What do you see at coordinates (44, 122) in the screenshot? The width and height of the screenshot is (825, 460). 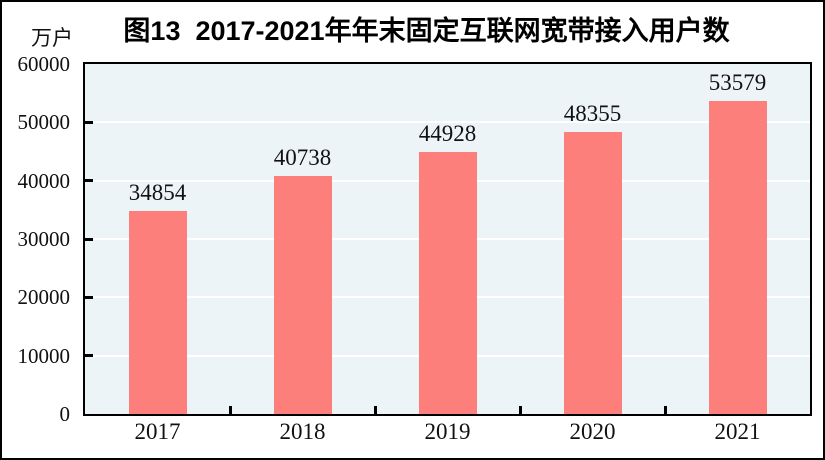 I see `y-axis-tick-label: 50000` at bounding box center [44, 122].